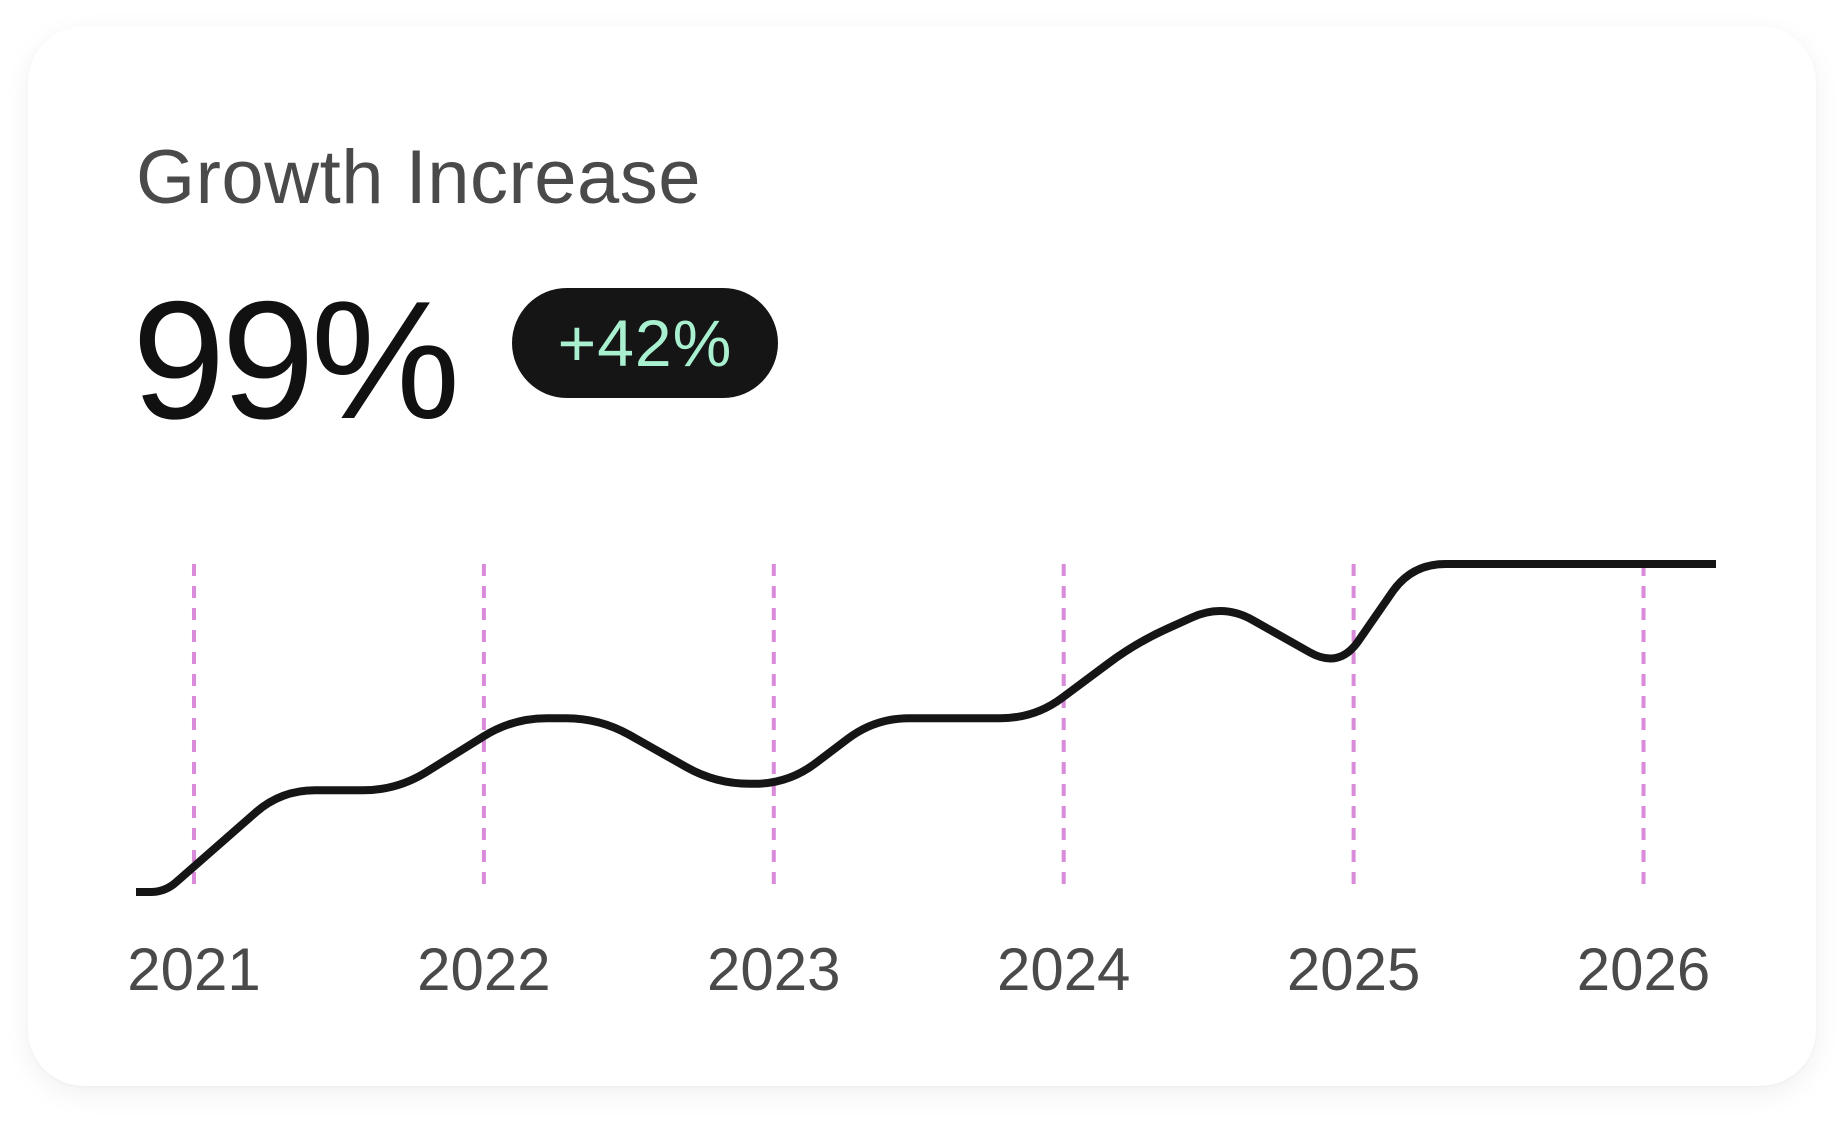 The height and width of the screenshot is (1128, 1844). Describe the element at coordinates (1353, 969) in the screenshot. I see `x-tick-label-2025: 2025` at that location.